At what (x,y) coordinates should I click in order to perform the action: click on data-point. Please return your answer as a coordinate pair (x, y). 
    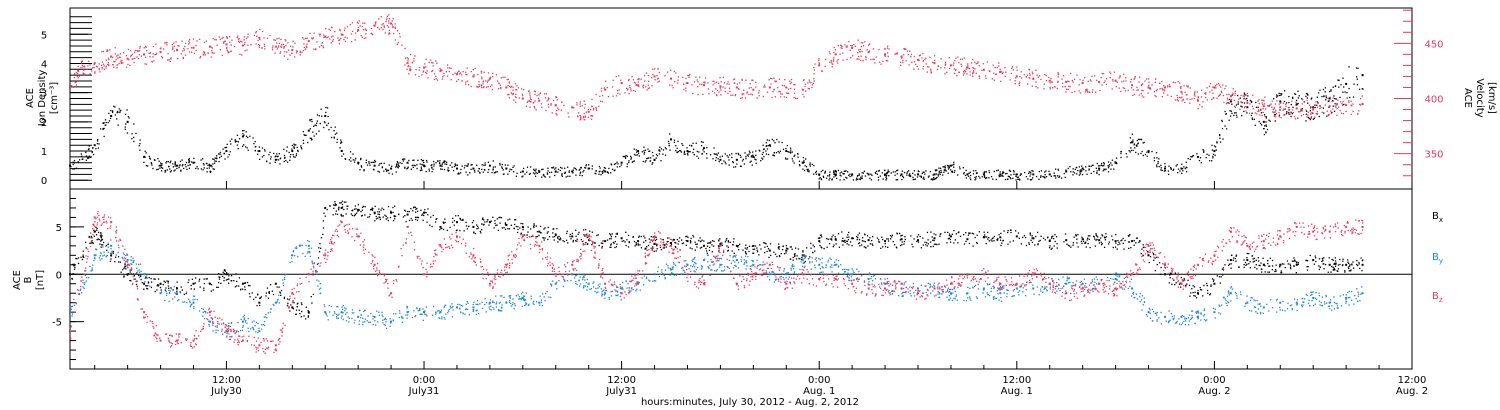
    Looking at the image, I should click on (506, 168).